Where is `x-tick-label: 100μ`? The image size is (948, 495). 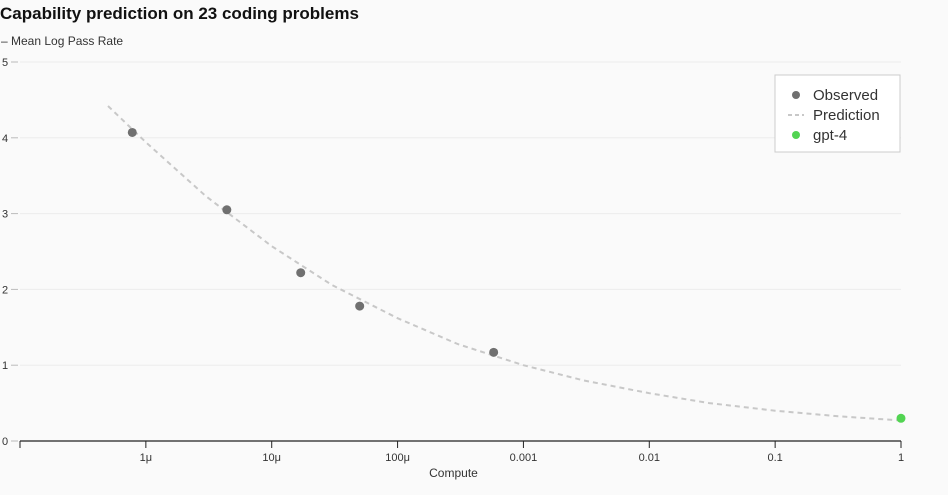 x-tick-label: 100μ is located at coordinates (397, 458).